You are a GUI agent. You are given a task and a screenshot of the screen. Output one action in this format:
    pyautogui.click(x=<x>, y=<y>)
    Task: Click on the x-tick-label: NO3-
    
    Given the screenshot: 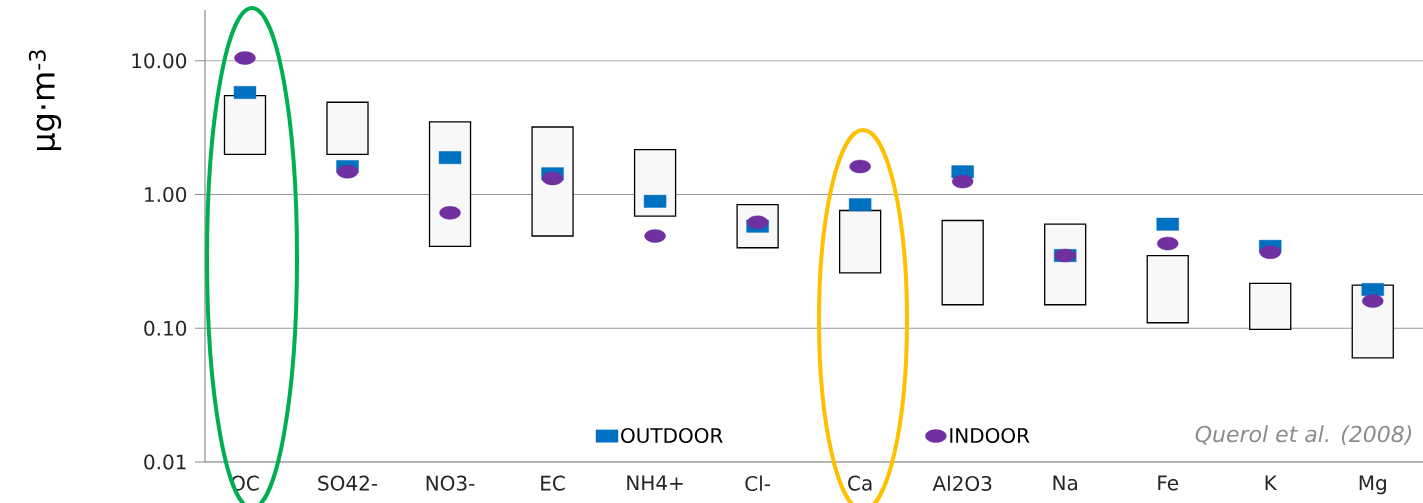 What is the action you would take?
    pyautogui.click(x=450, y=483)
    